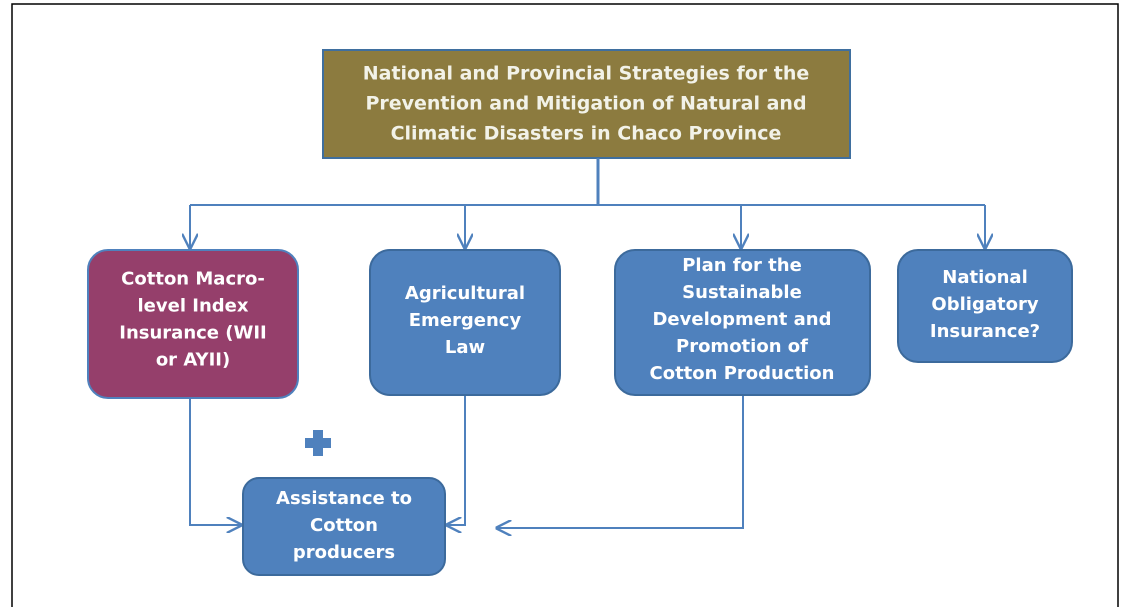 The image size is (1122, 607). Describe the element at coordinates (193, 279) in the screenshot. I see `node-text: Cotton Macro-` at that location.